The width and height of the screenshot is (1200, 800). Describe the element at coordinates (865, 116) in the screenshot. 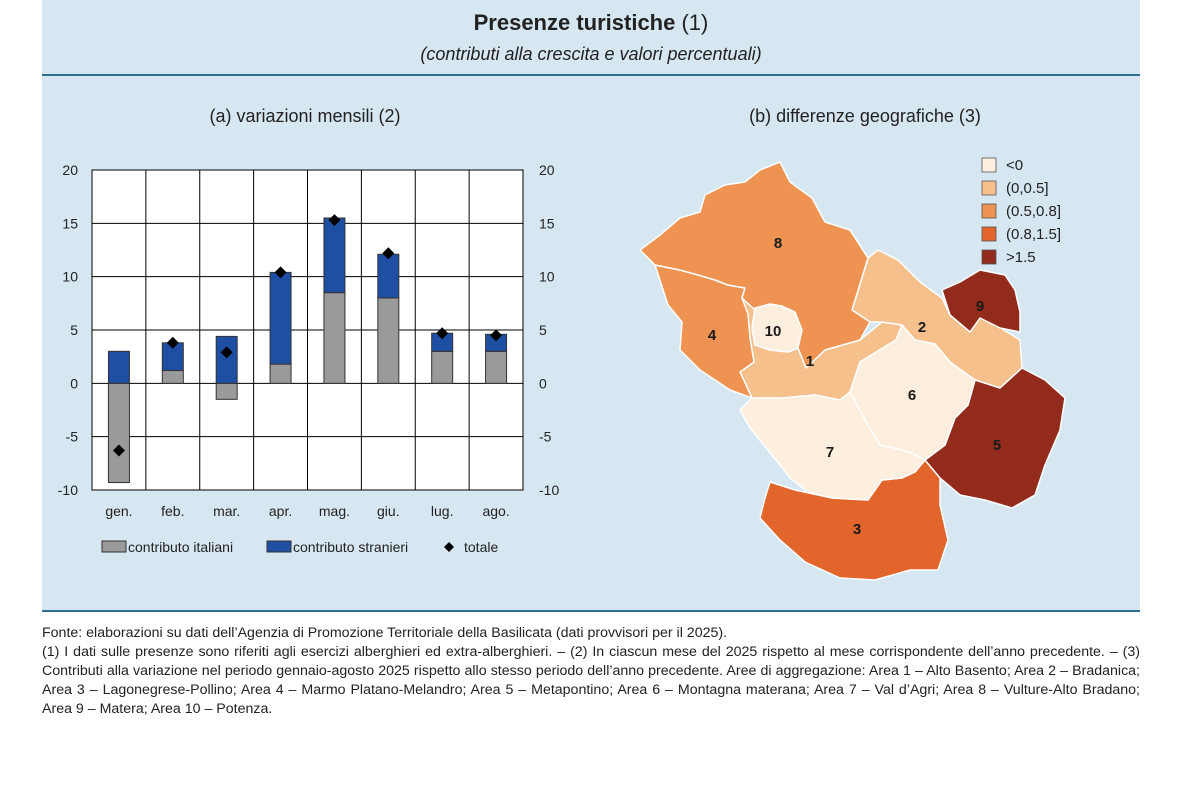

I see `chart-b-title: (b) differenze geografiche (3)` at that location.